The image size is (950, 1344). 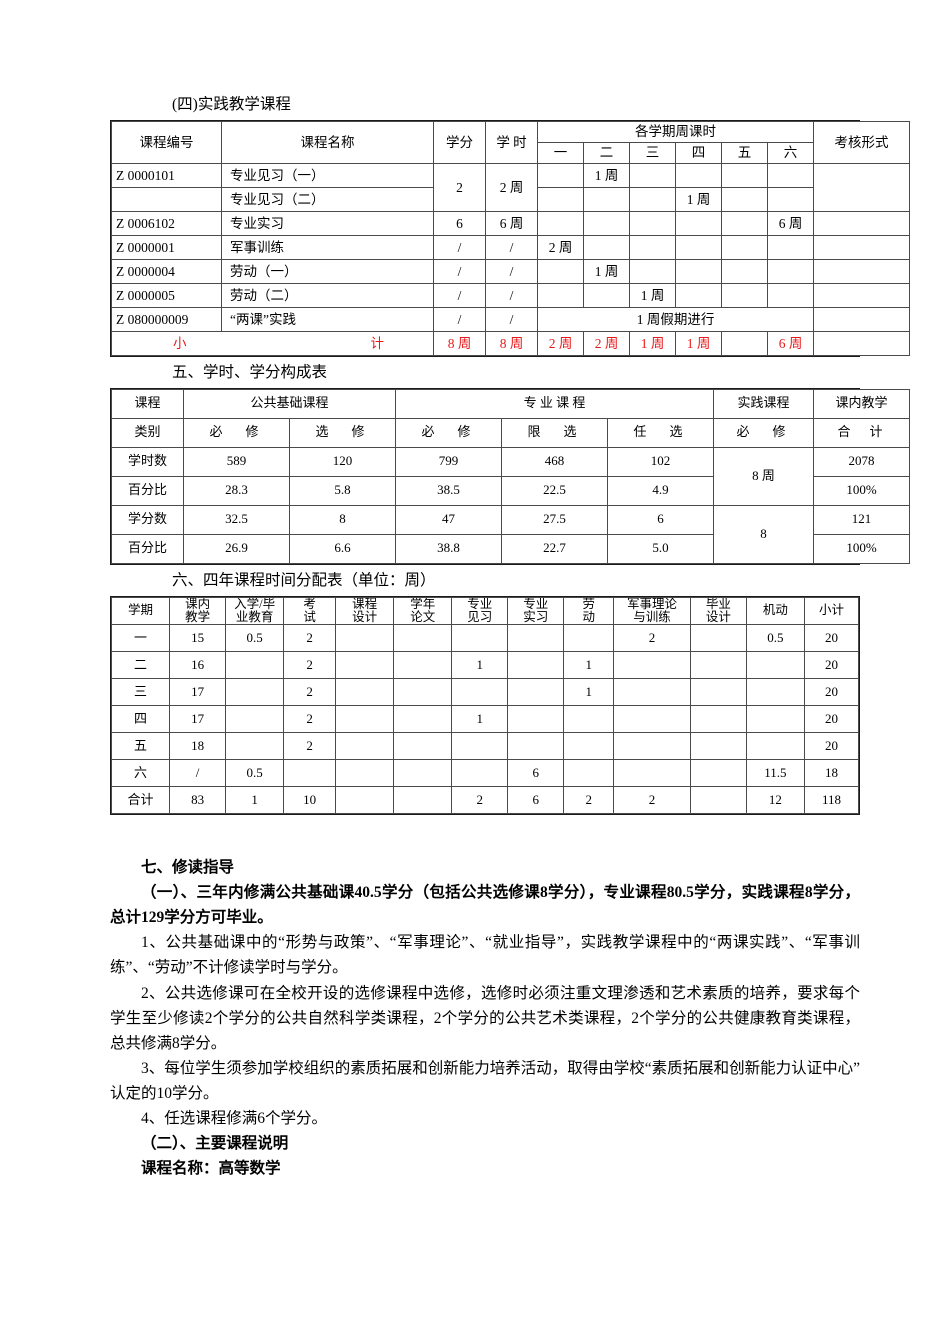 What do you see at coordinates (166, 175) in the screenshot?
I see `cell-course-code: Z 0000101` at bounding box center [166, 175].